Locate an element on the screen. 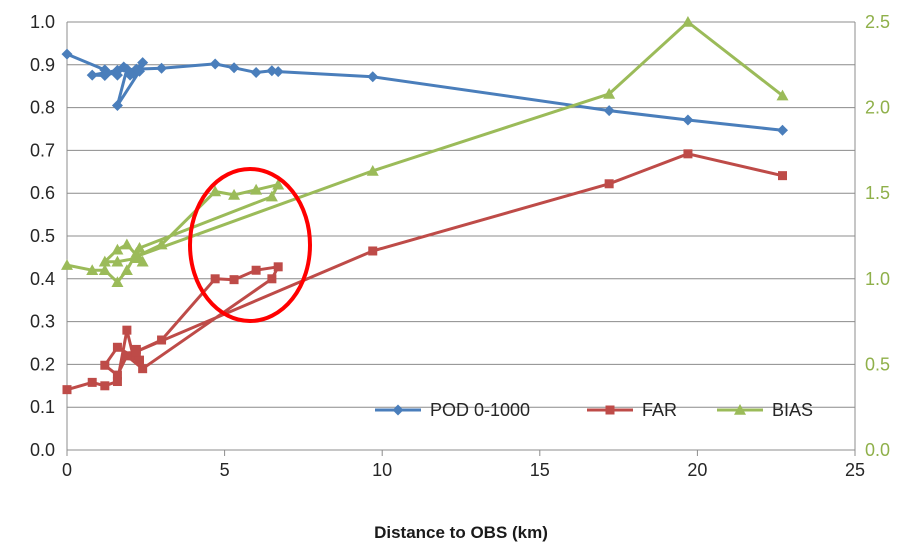  x-tick-label: 15 is located at coordinates (540, 470).